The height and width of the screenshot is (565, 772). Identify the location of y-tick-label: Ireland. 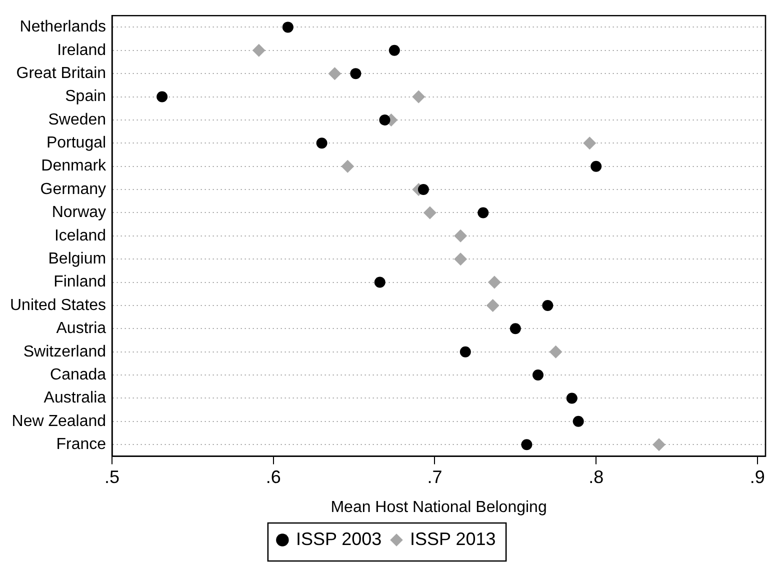
(81, 50).